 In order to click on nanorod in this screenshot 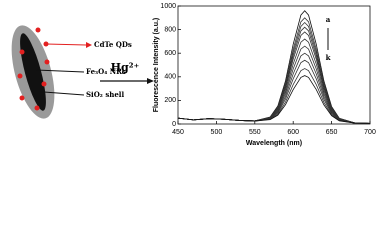, I will do `click(33, 72)`.